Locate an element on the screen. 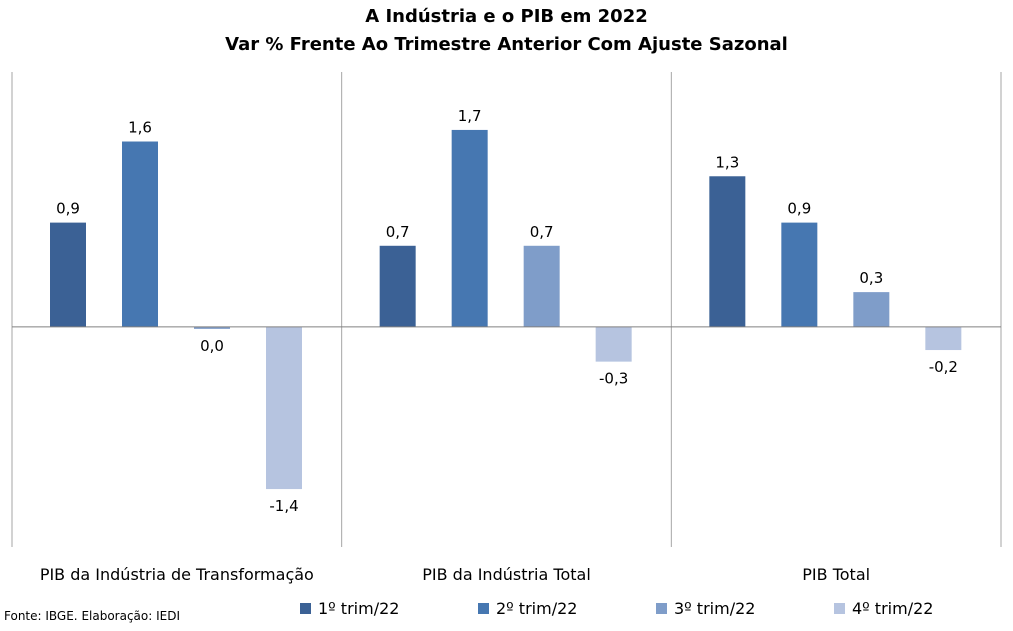 The image size is (1013, 631). data-label: 1,3 is located at coordinates (727, 162).